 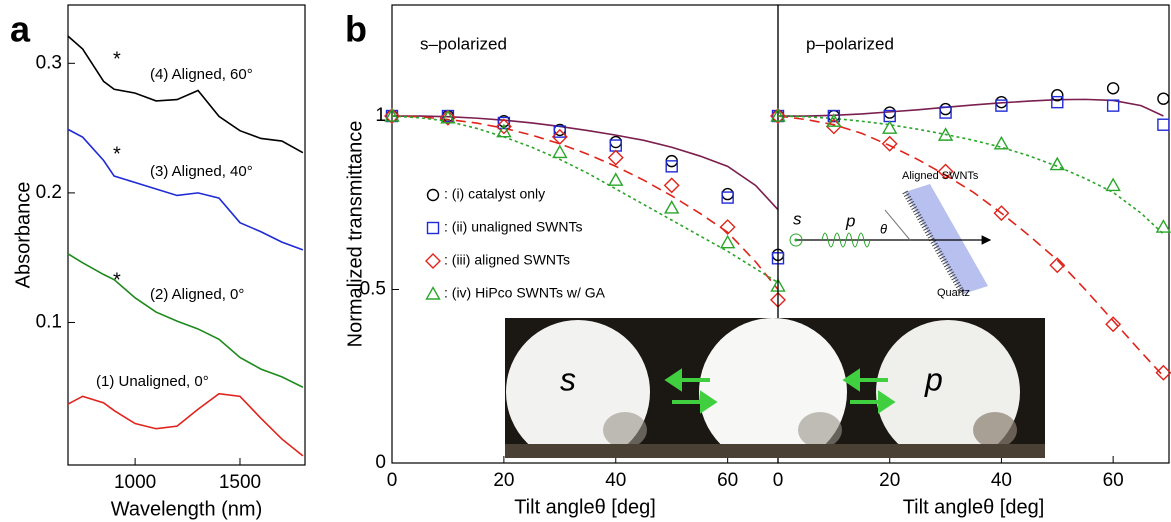 I want to click on s-dot, so click(x=796, y=240).